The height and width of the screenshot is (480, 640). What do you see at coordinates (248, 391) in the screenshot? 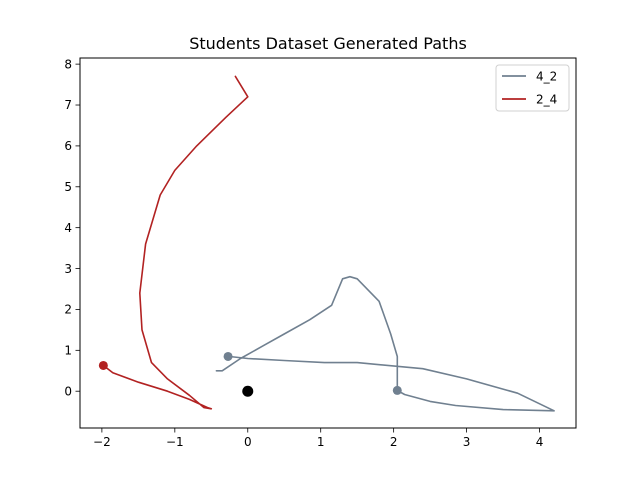
I see `origin-point` at bounding box center [248, 391].